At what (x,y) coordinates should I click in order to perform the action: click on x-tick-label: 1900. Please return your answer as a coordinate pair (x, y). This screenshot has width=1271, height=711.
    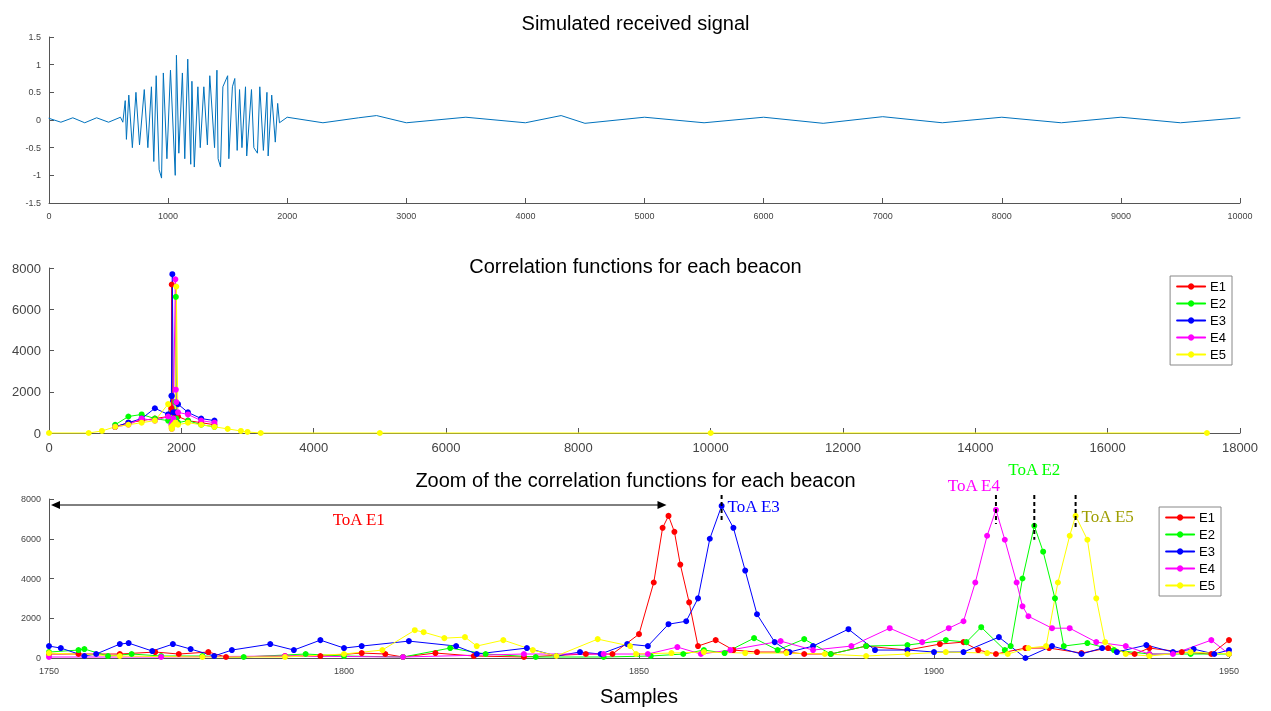
    Looking at the image, I should click on (934, 670).